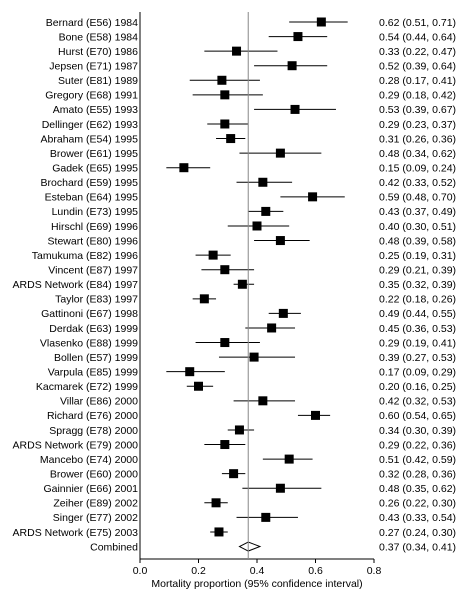 The image size is (474, 593). Describe the element at coordinates (76, 445) in the screenshot. I see `study-30-label: ARDS Network (E79) 2000` at that location.